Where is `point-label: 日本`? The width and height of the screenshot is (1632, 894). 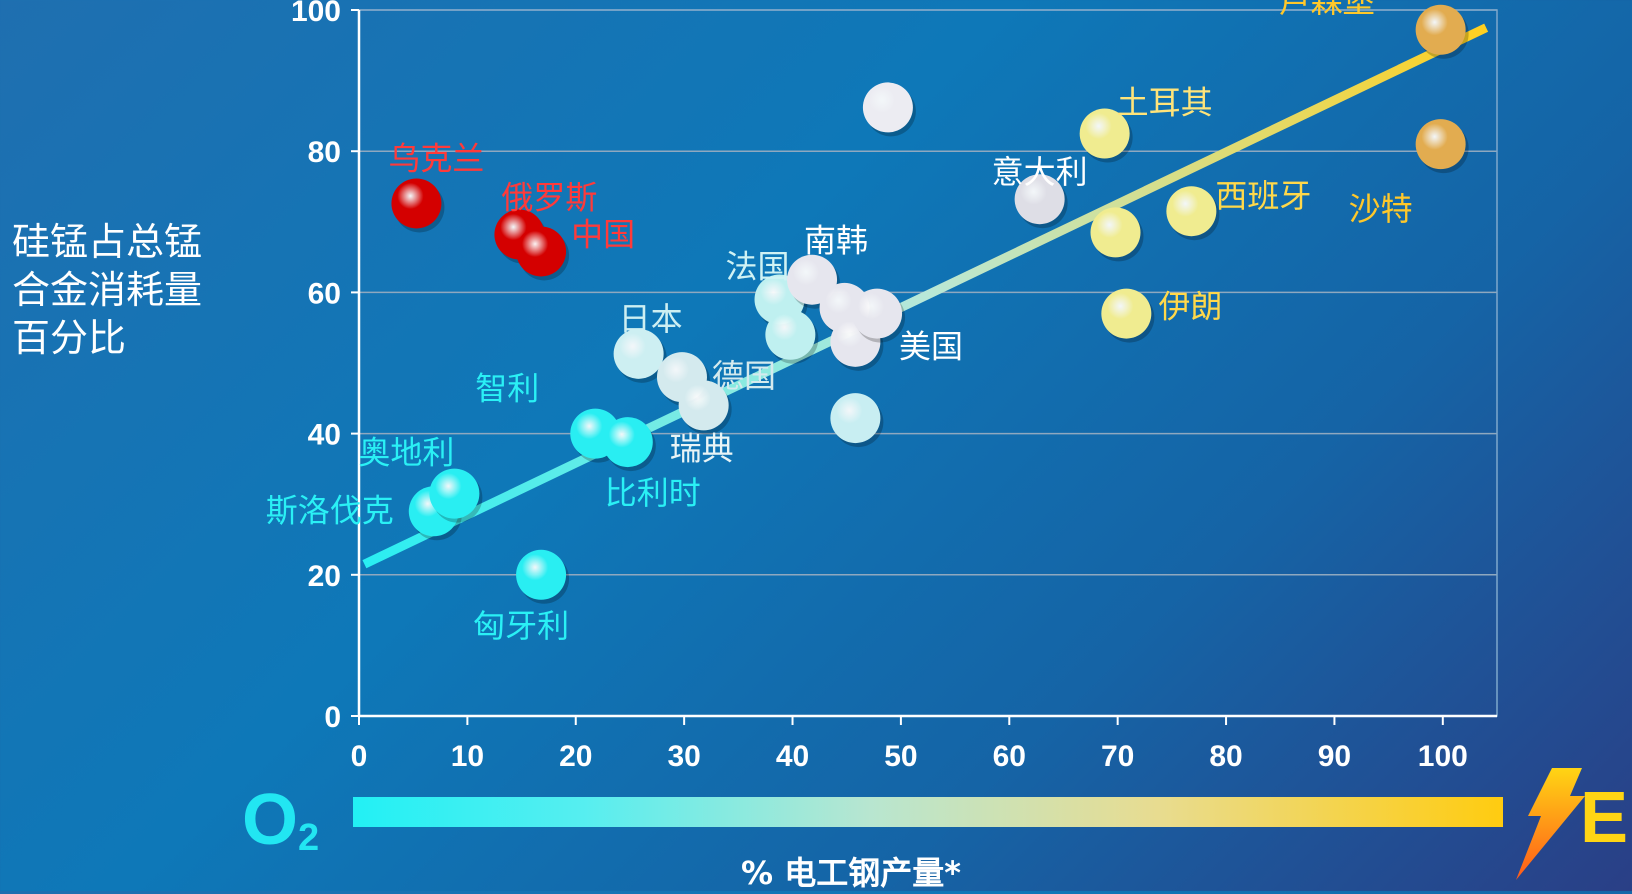
point-label: 日本 is located at coordinates (651, 319).